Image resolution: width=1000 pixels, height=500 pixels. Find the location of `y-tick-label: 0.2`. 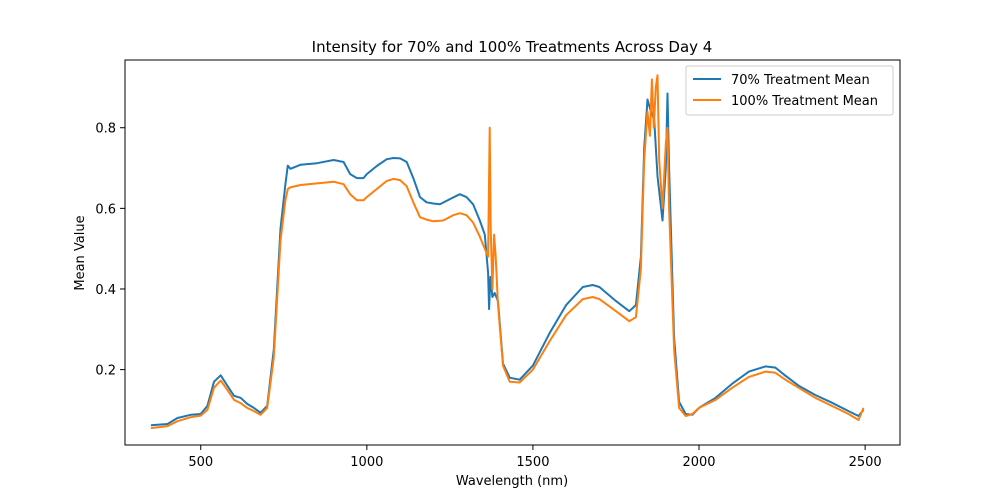

y-tick-label: 0.2 is located at coordinates (105, 371).